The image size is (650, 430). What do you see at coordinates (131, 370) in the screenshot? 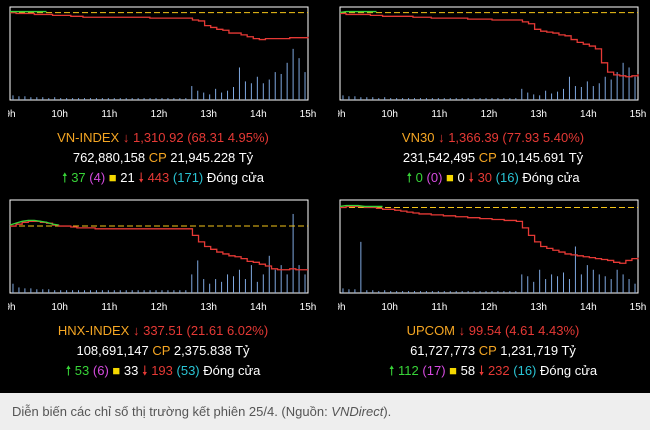
I see `ref-count: 33` at bounding box center [131, 370].